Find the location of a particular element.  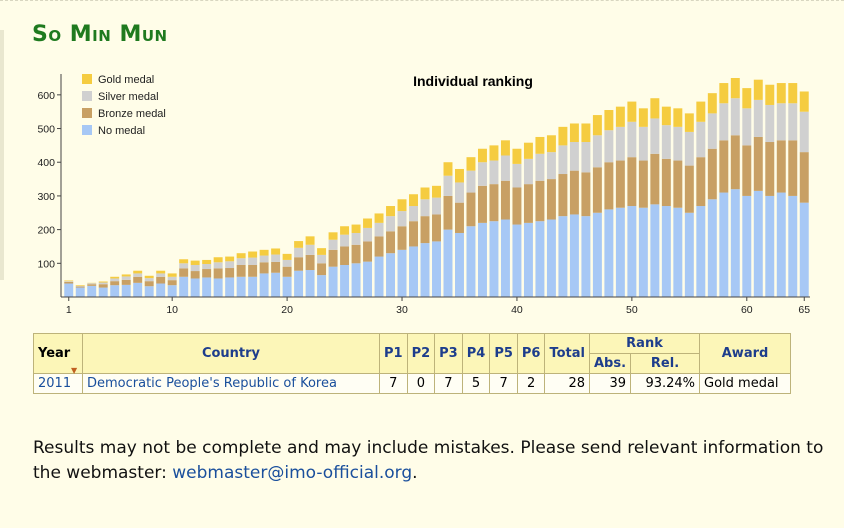

col-total-header: Total is located at coordinates (567, 353).